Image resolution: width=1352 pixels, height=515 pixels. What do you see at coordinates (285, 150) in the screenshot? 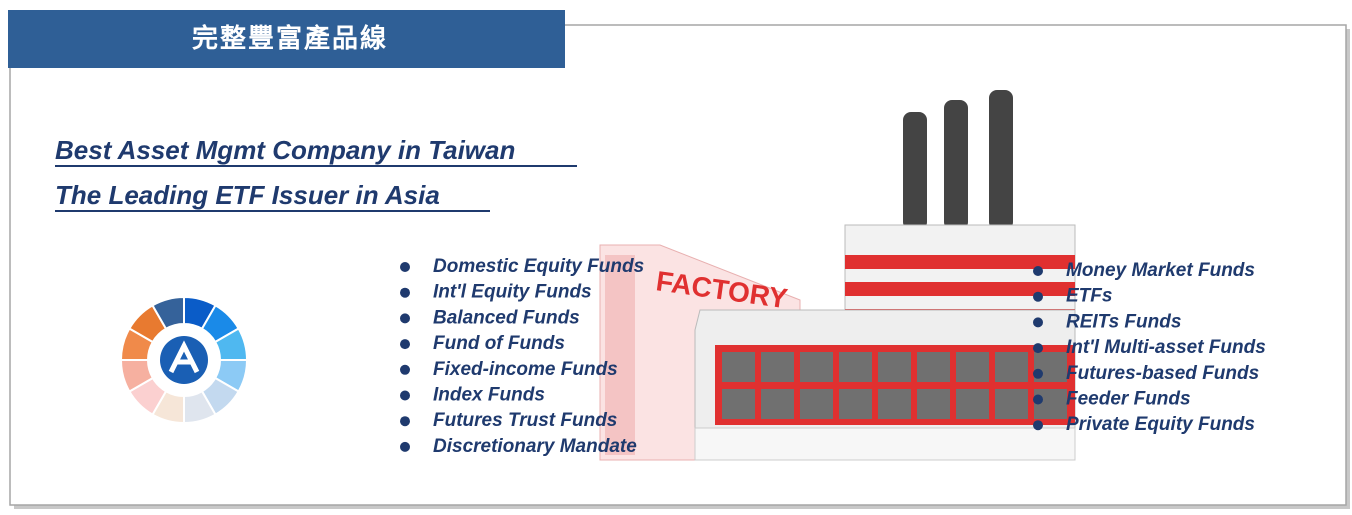
I see `headline: Best Asset Mgmt Company in Taiwan` at bounding box center [285, 150].